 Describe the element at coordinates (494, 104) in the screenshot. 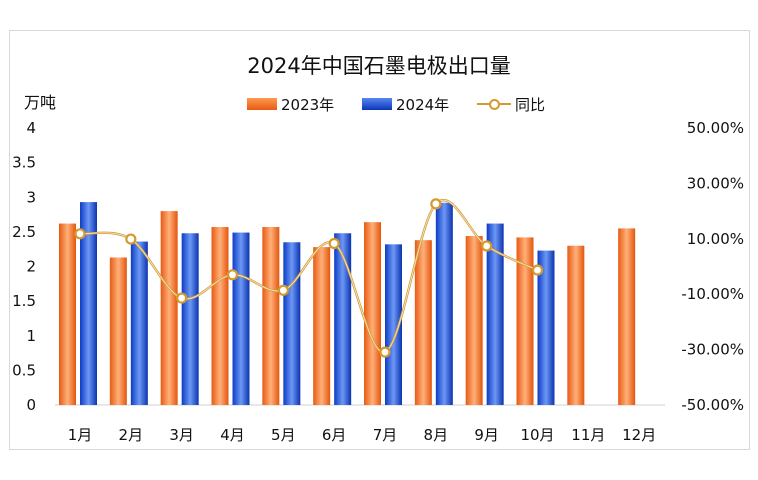

I see `legend-swatch-yoy` at that location.